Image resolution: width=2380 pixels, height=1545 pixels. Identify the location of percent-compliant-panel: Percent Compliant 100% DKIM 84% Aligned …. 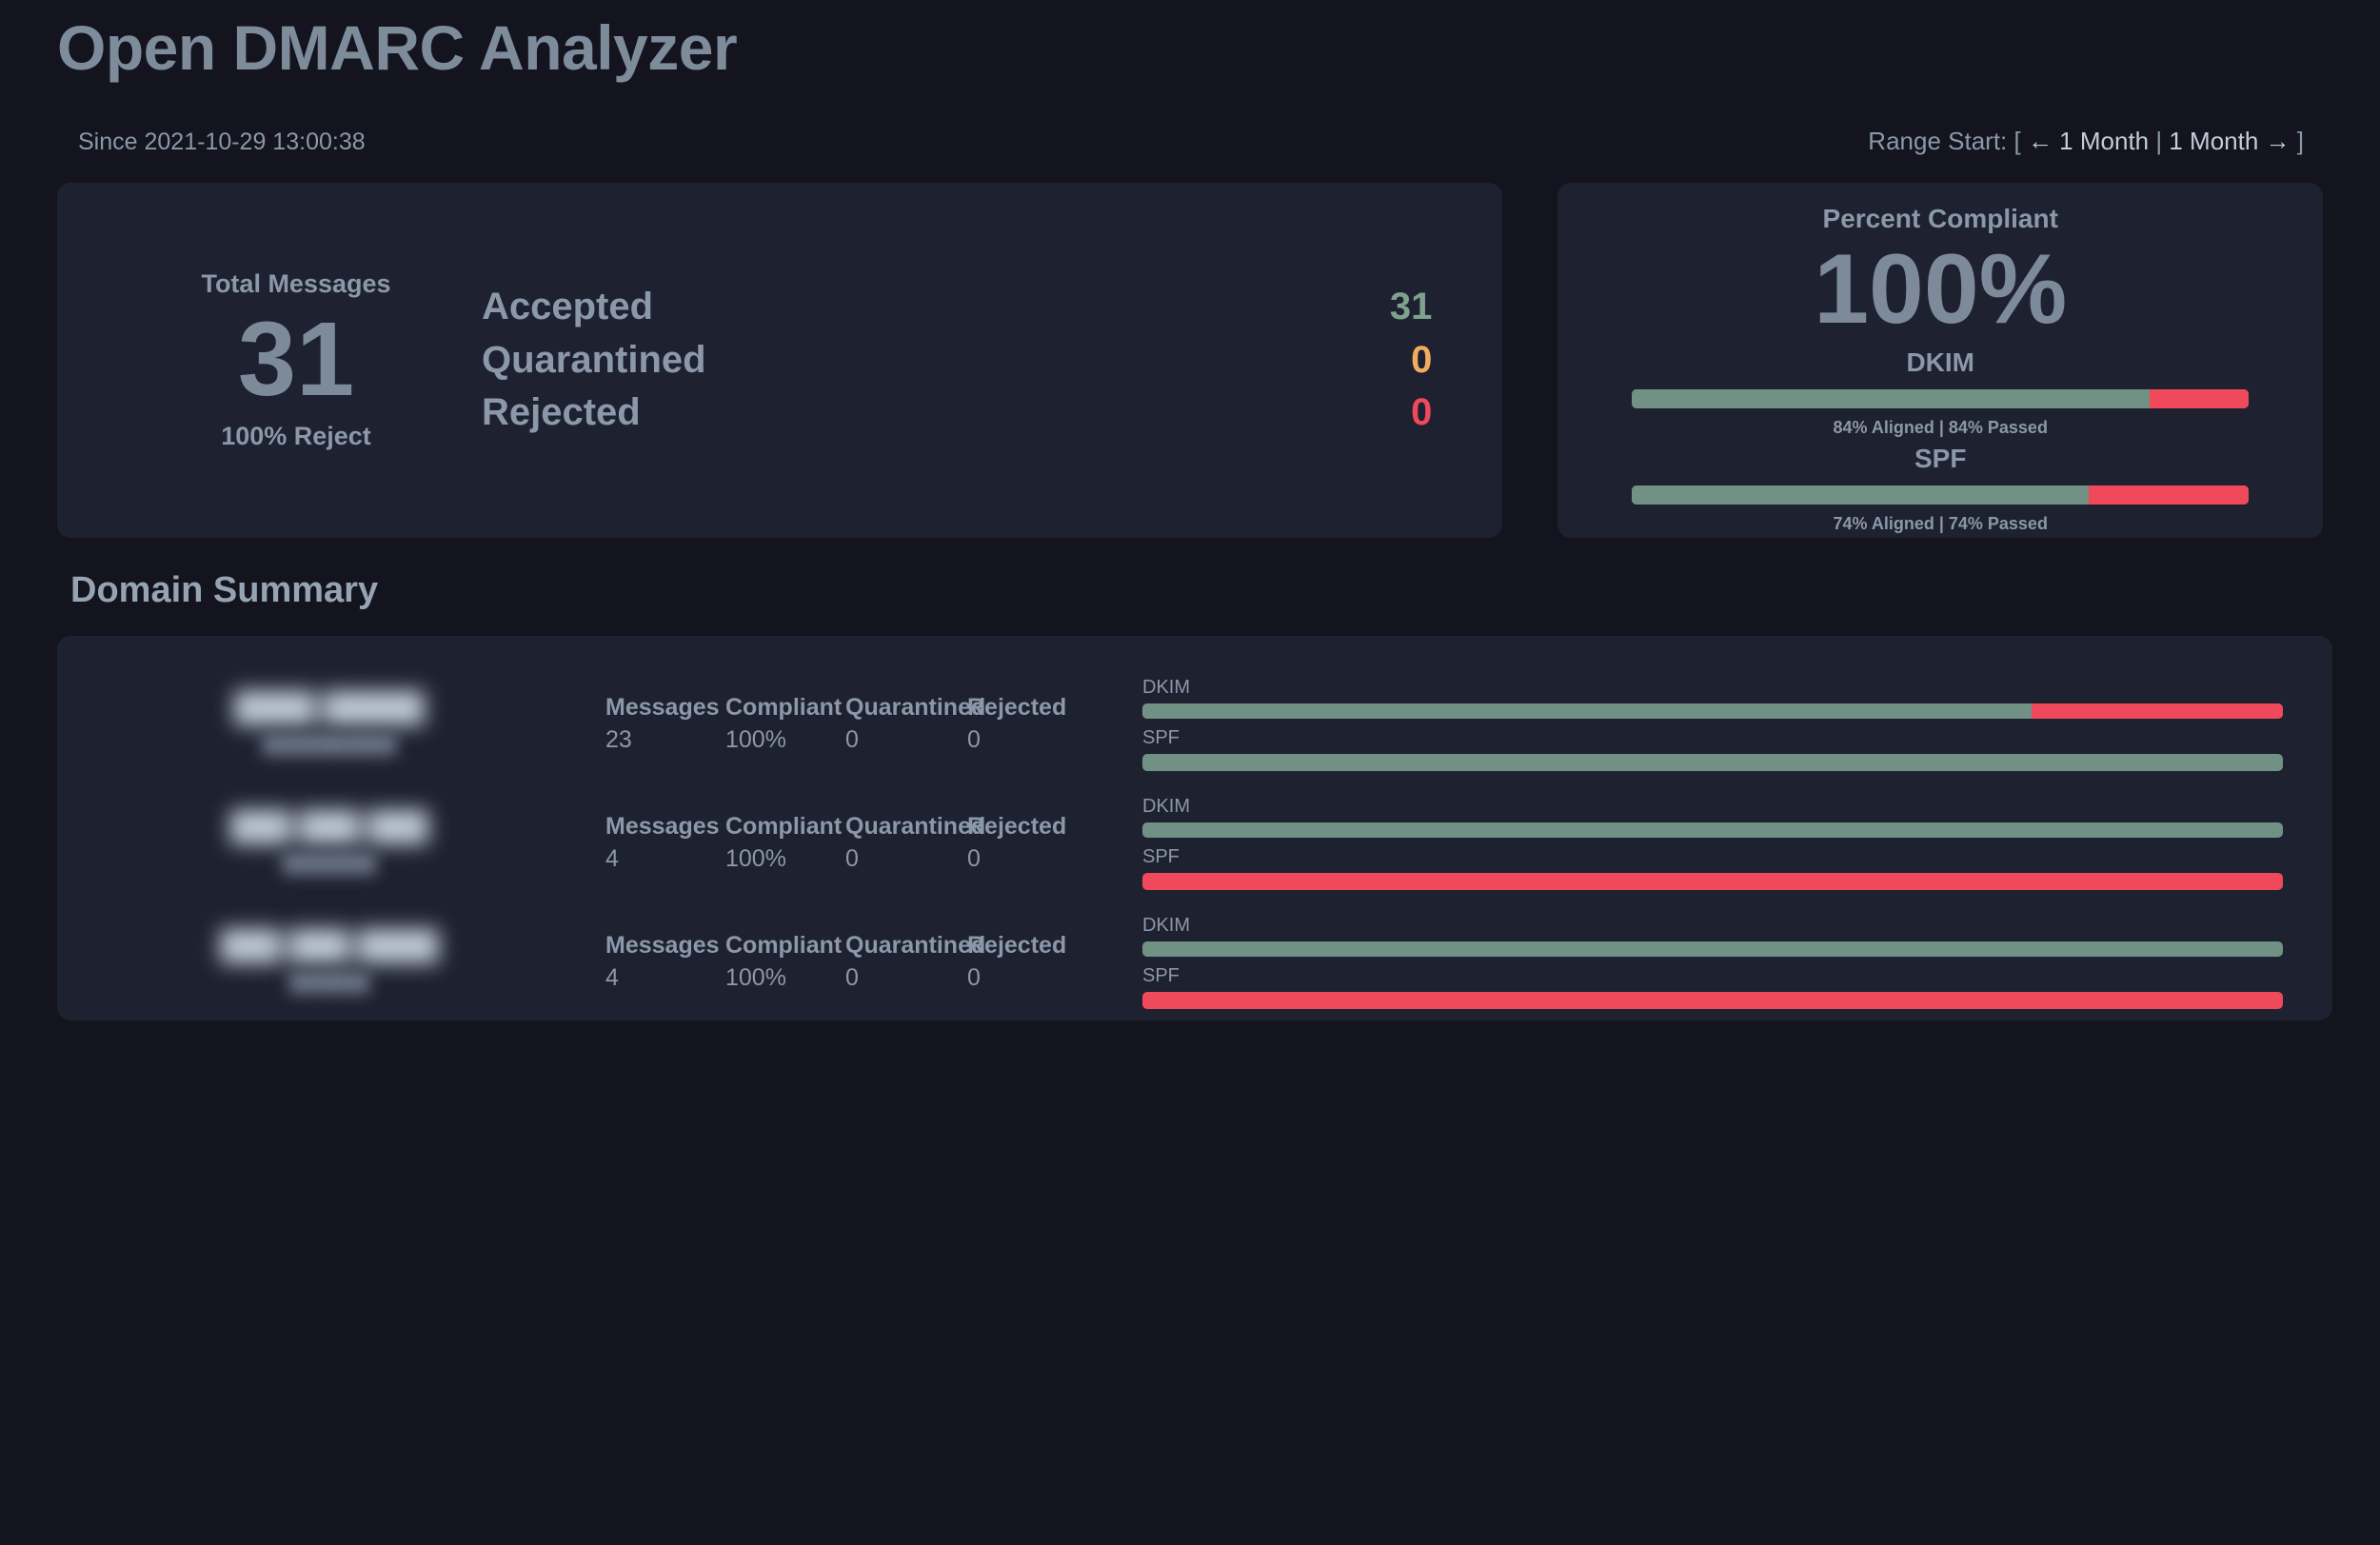
(1940, 360).